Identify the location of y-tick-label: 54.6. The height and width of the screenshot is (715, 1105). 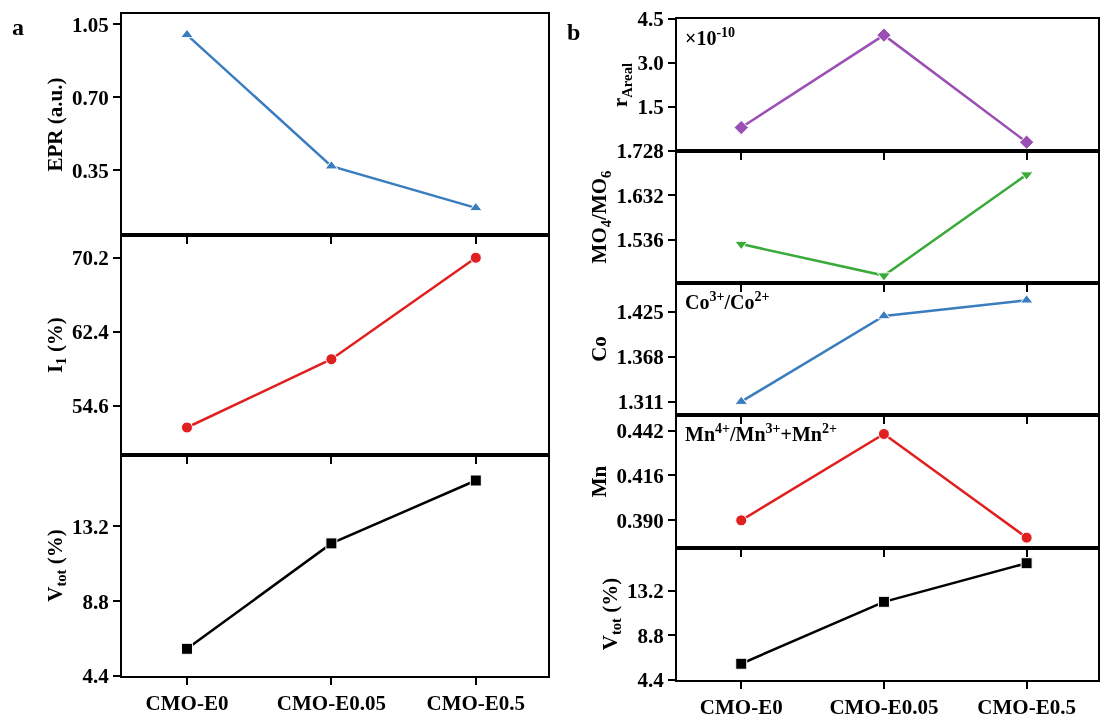
(90, 406).